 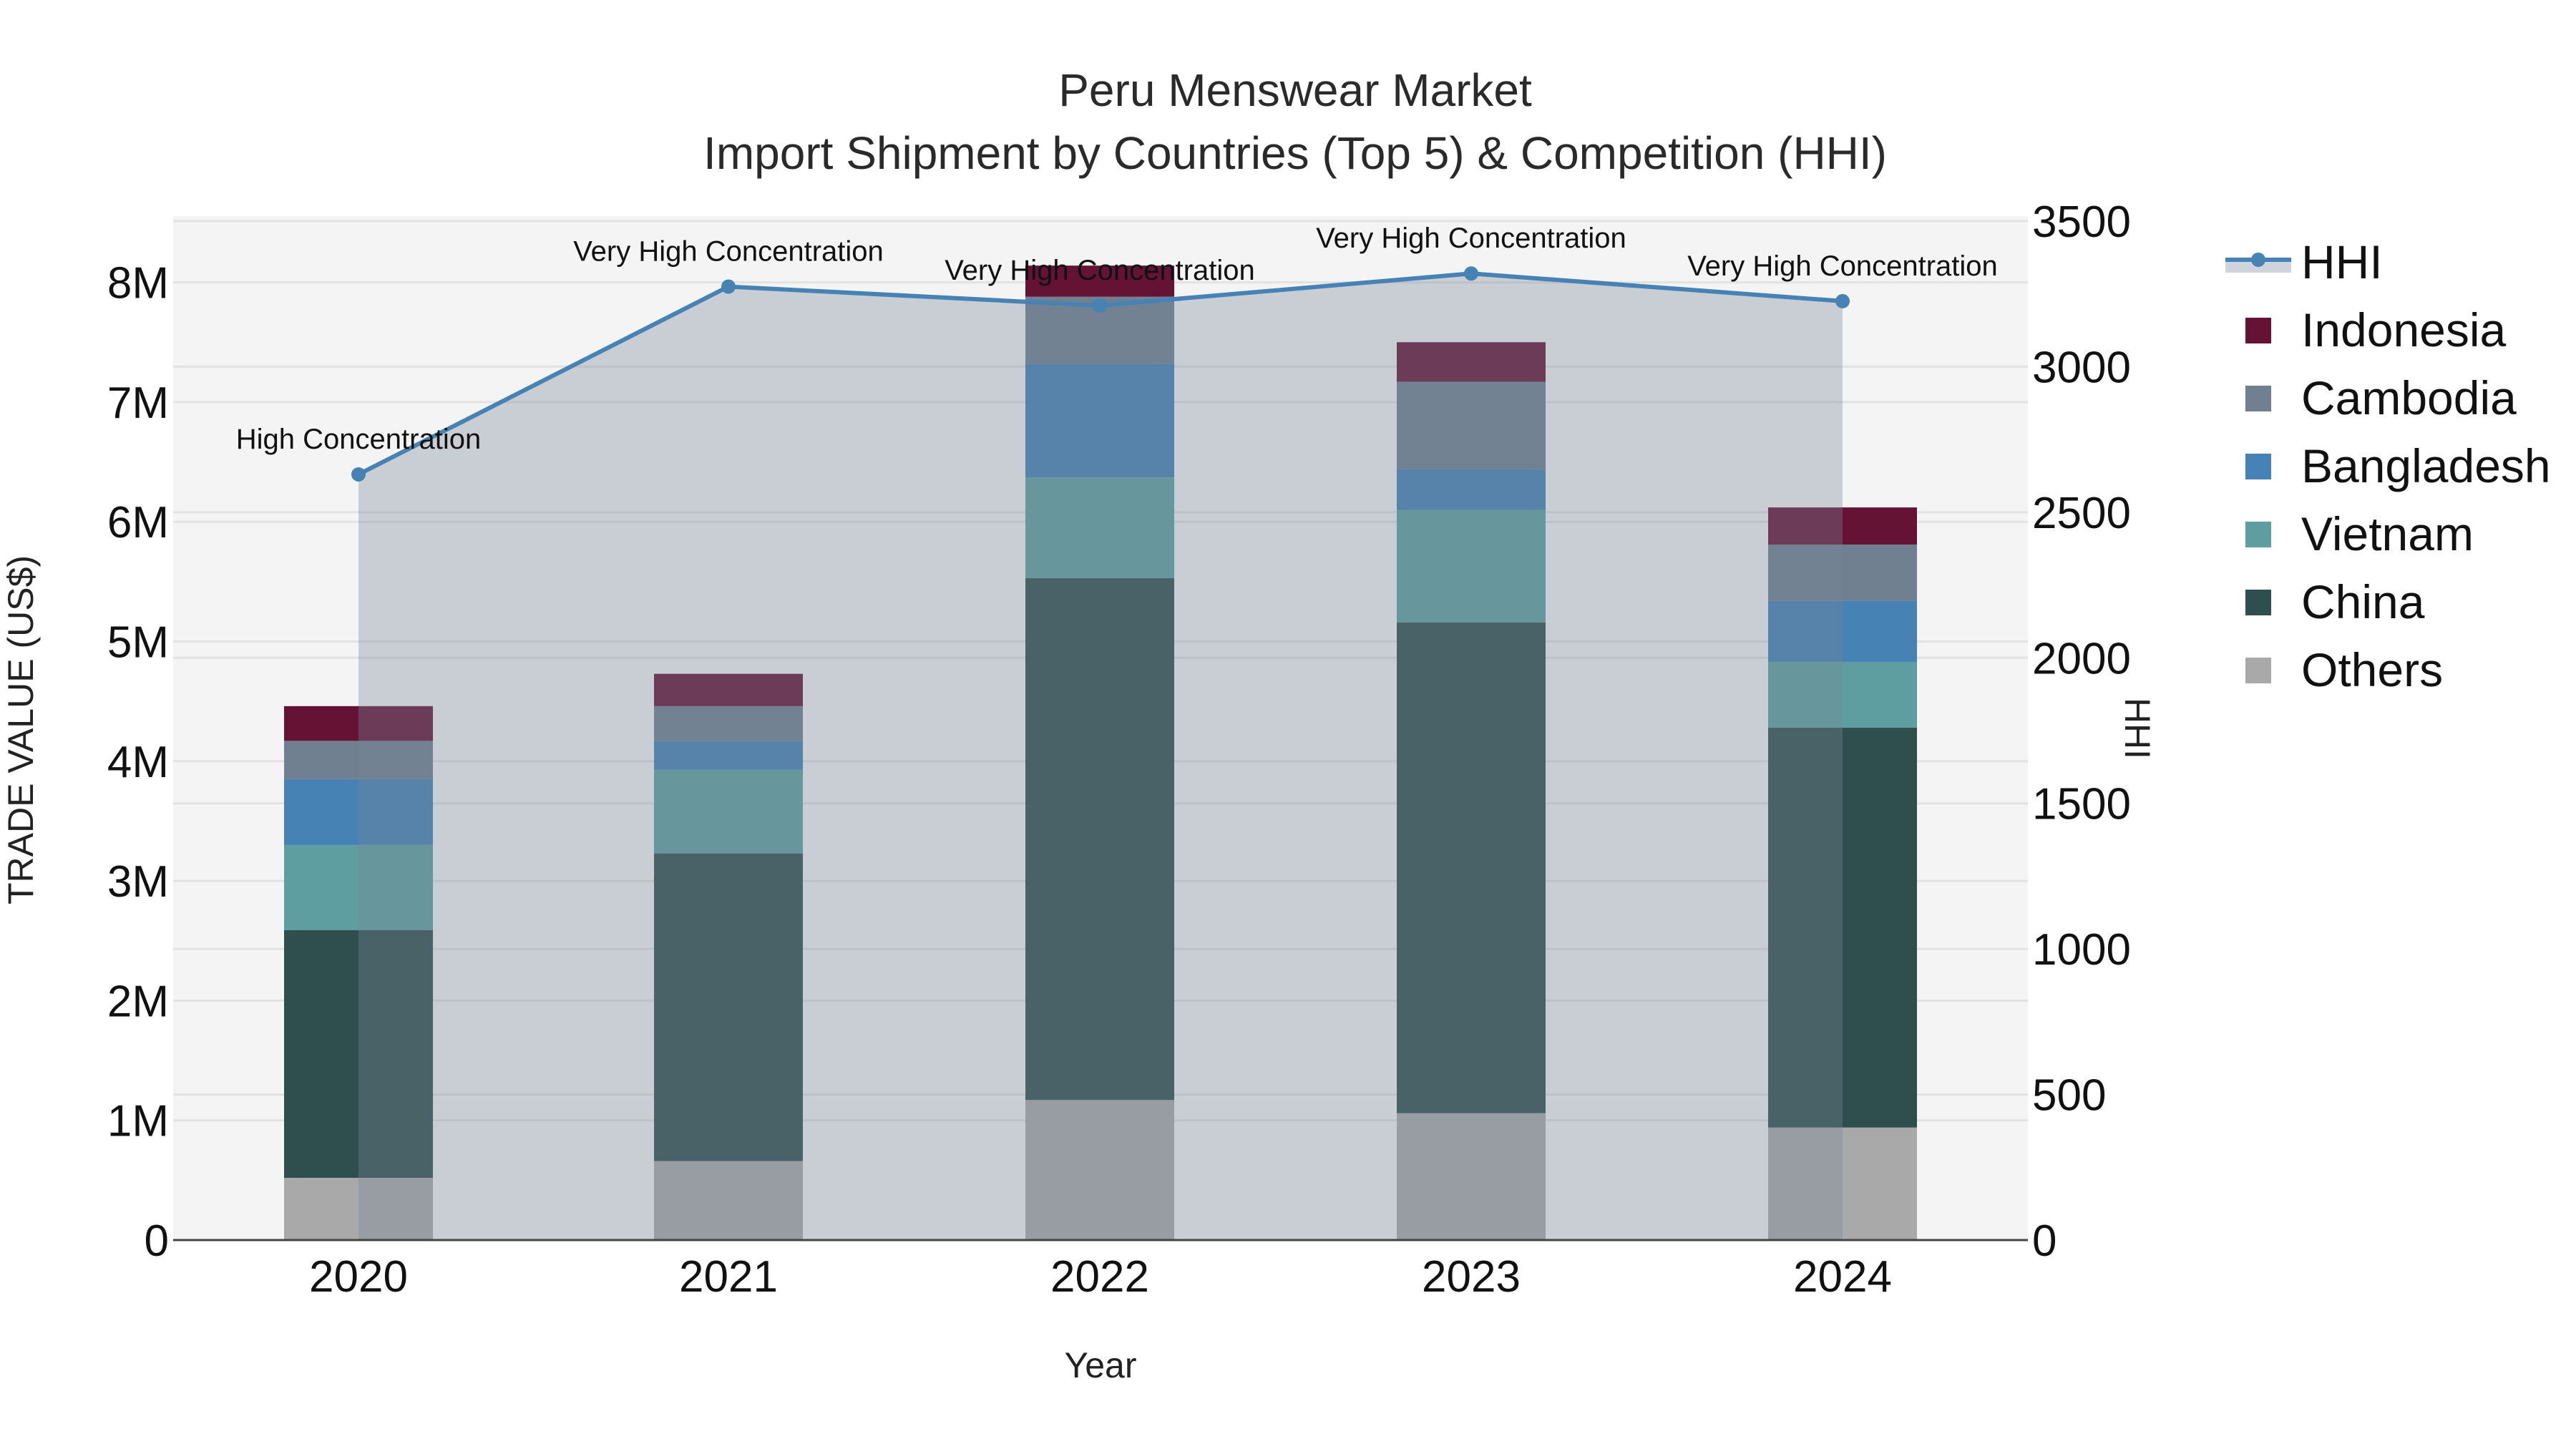 What do you see at coordinates (2069, 1096) in the screenshot?
I see `y2-tick-label: 500` at bounding box center [2069, 1096].